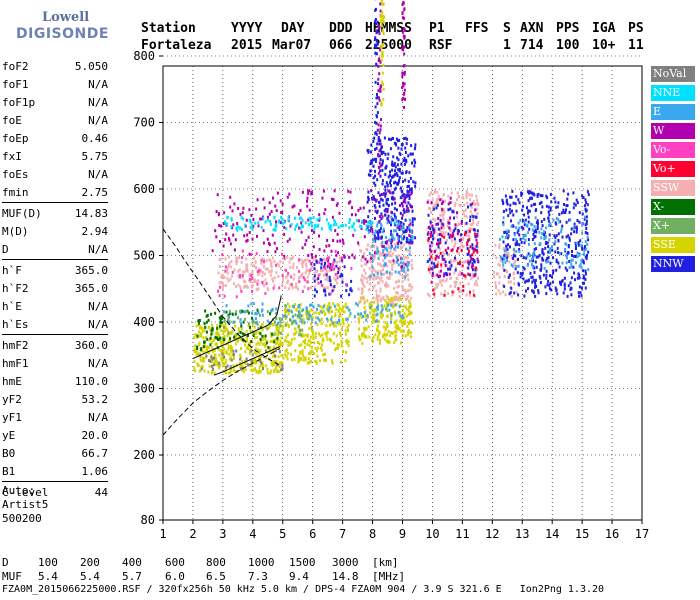 This screenshot has width=700, height=600. What do you see at coordinates (261, 562) in the screenshot?
I see `distance-value: 1000` at bounding box center [261, 562].